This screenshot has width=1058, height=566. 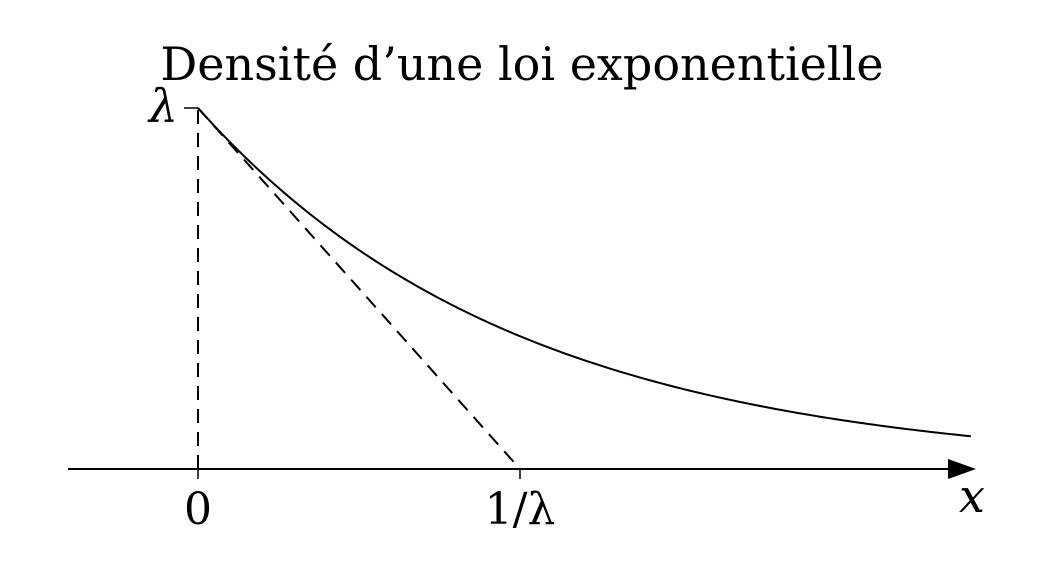 I want to click on x-tick-label: 1/λ, so click(x=520, y=509).